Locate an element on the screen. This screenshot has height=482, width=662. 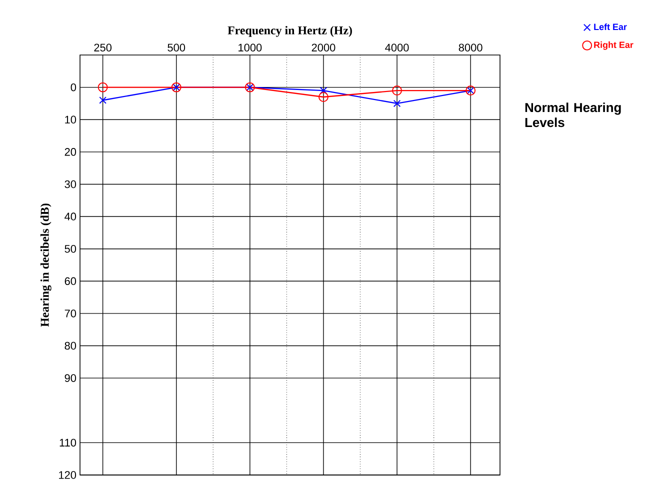
x-tick-label: 8000 is located at coordinates (470, 48).